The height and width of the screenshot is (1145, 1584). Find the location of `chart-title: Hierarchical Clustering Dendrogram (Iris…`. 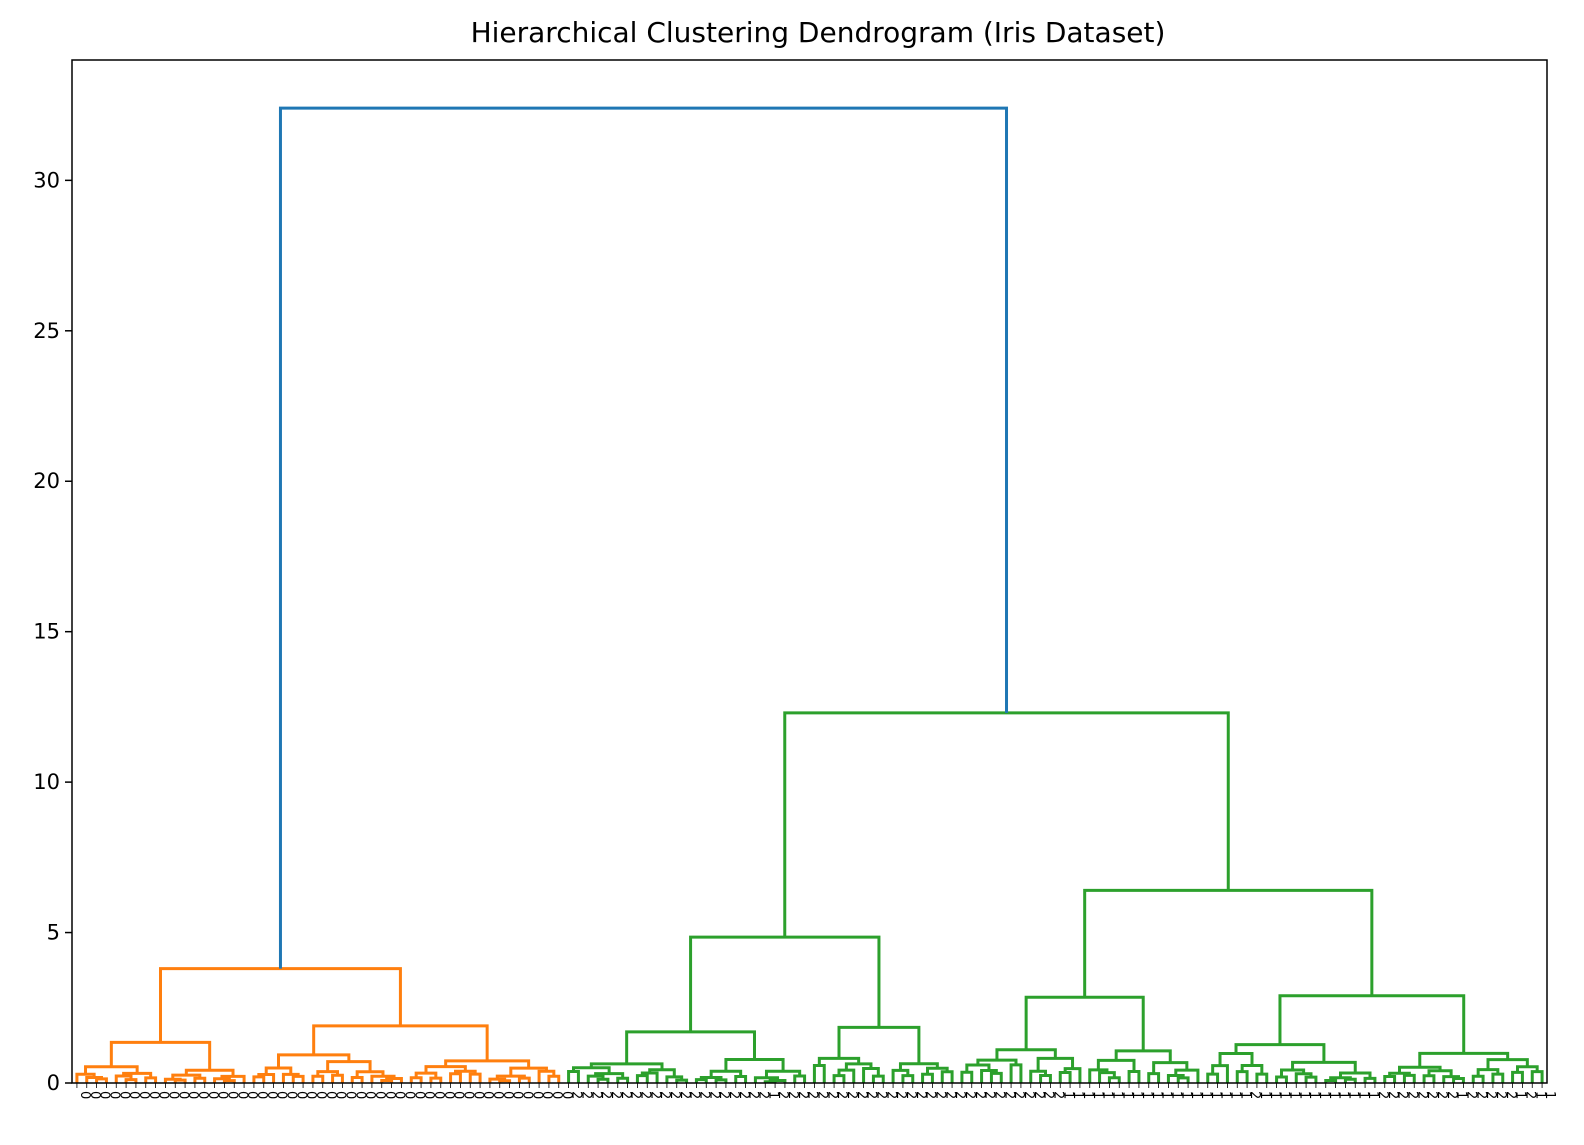

chart-title: Hierarchical Clustering Dendrogram (Iris… is located at coordinates (818, 32).